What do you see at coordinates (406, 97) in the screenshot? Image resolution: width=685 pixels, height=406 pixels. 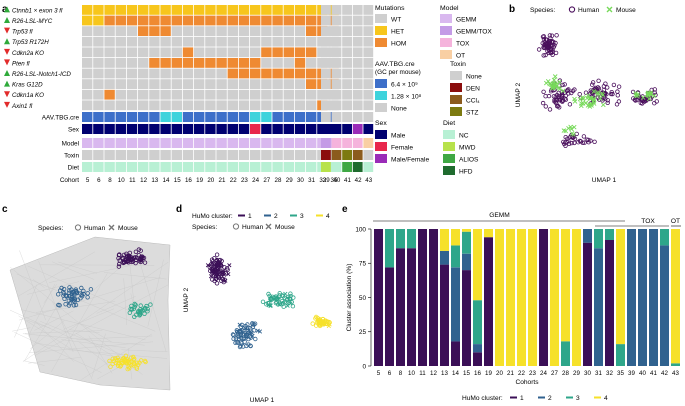 I see `legend-aav-low-label: 1.28 × 10⁸` at bounding box center [406, 97].